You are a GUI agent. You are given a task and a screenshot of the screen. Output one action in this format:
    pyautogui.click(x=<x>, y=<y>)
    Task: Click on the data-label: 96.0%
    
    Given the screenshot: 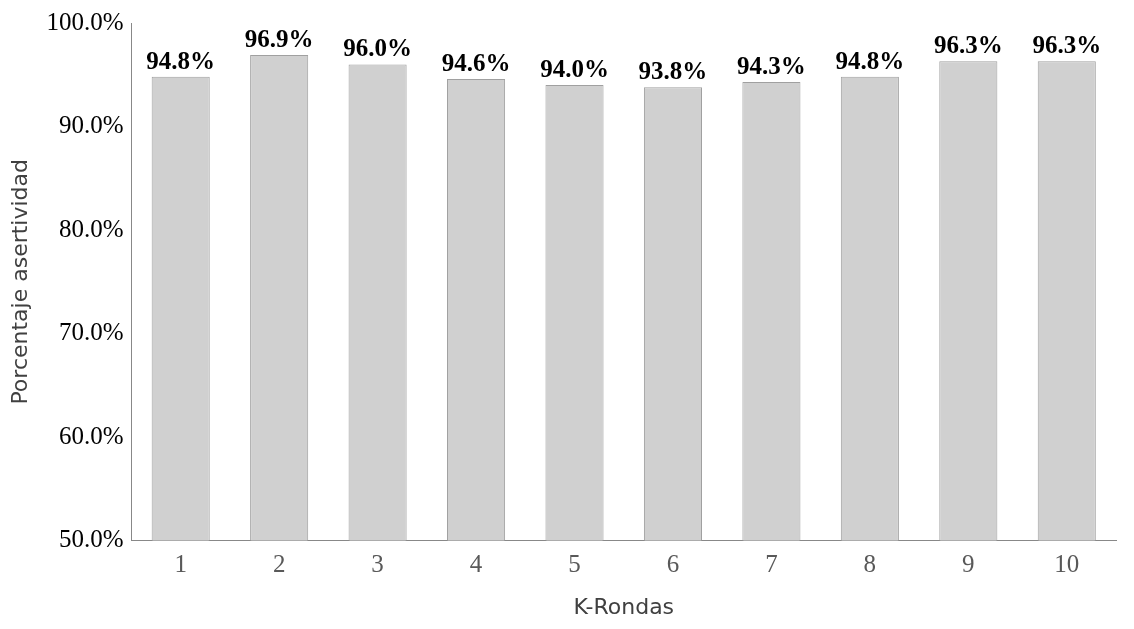 What is the action you would take?
    pyautogui.click(x=377, y=48)
    